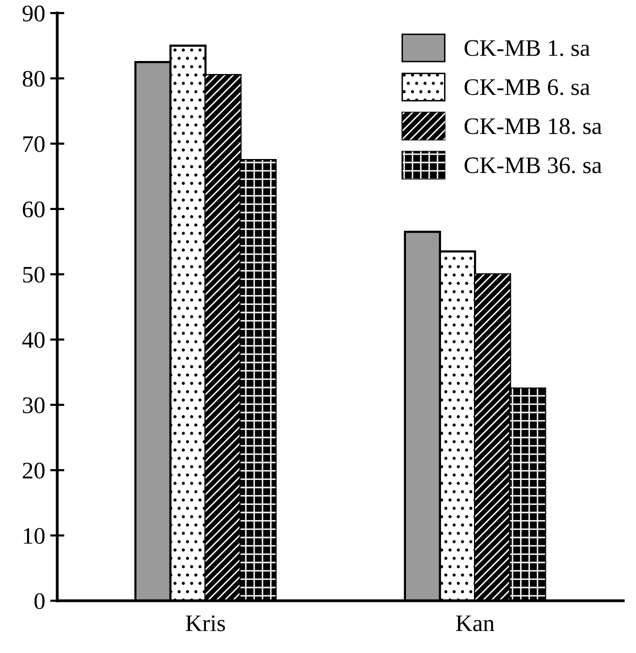  I want to click on y-tick-label: 0, so click(39, 601).